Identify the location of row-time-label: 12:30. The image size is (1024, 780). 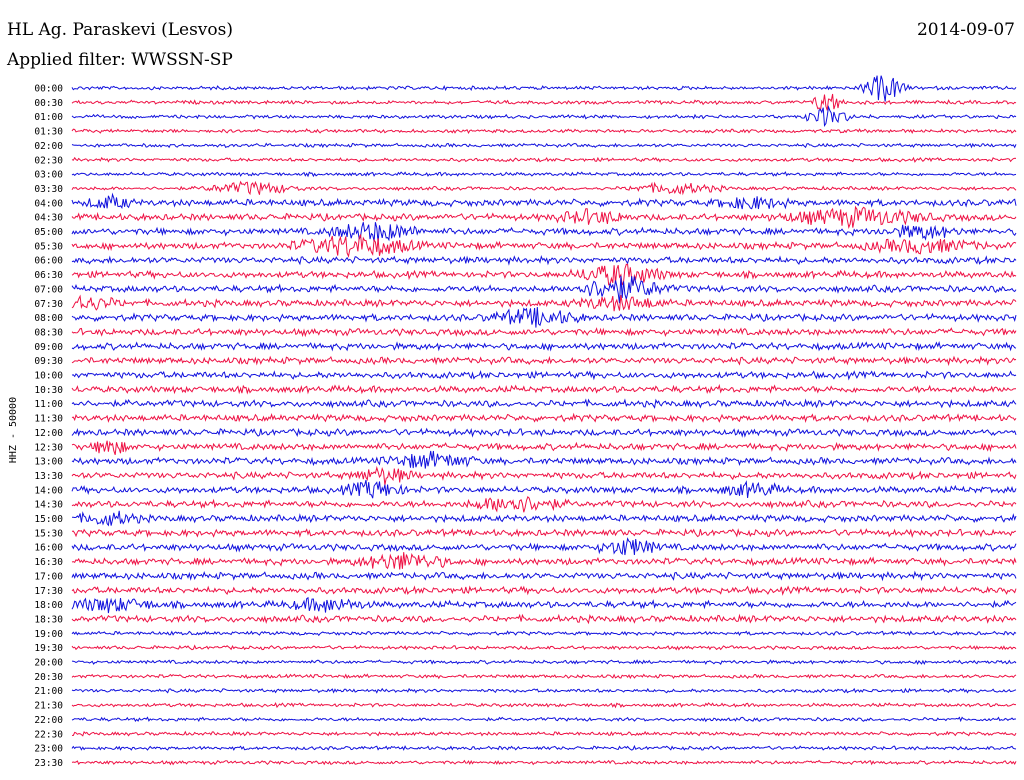
(48, 447).